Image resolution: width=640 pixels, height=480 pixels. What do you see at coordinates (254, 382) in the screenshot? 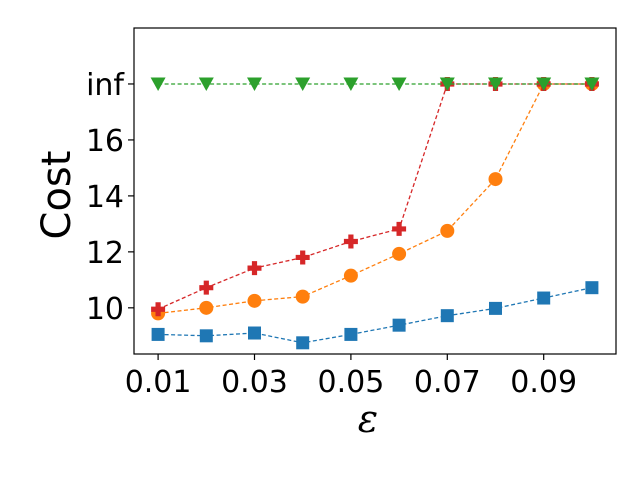
I see `x-tick-label: 0.03` at bounding box center [254, 382].